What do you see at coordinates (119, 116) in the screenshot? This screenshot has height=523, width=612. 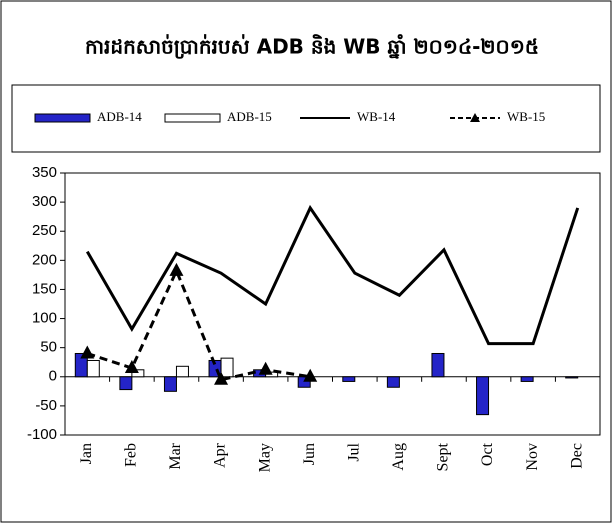 I see `legend-label: ADB-14` at bounding box center [119, 116].